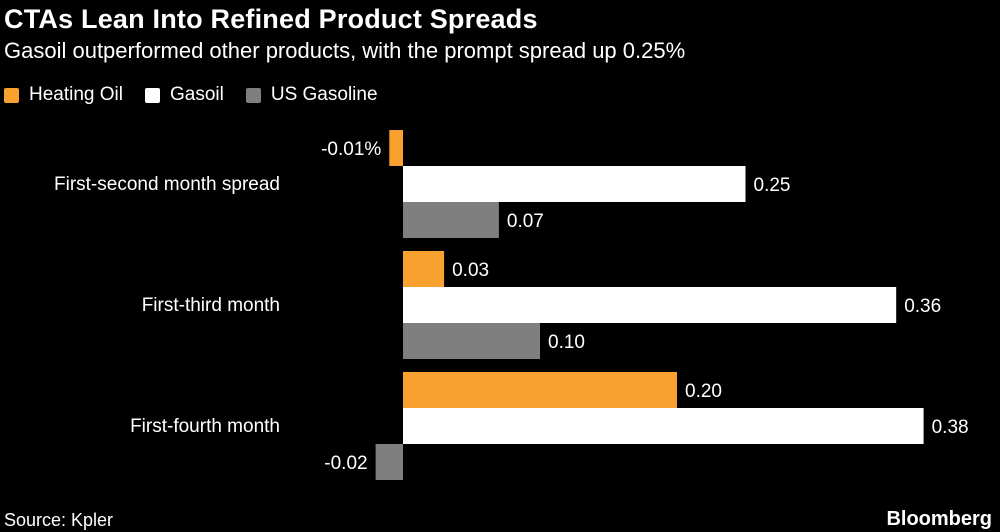  What do you see at coordinates (167, 184) in the screenshot?
I see `category-label-first-second-month-spread: First-second month spread` at bounding box center [167, 184].